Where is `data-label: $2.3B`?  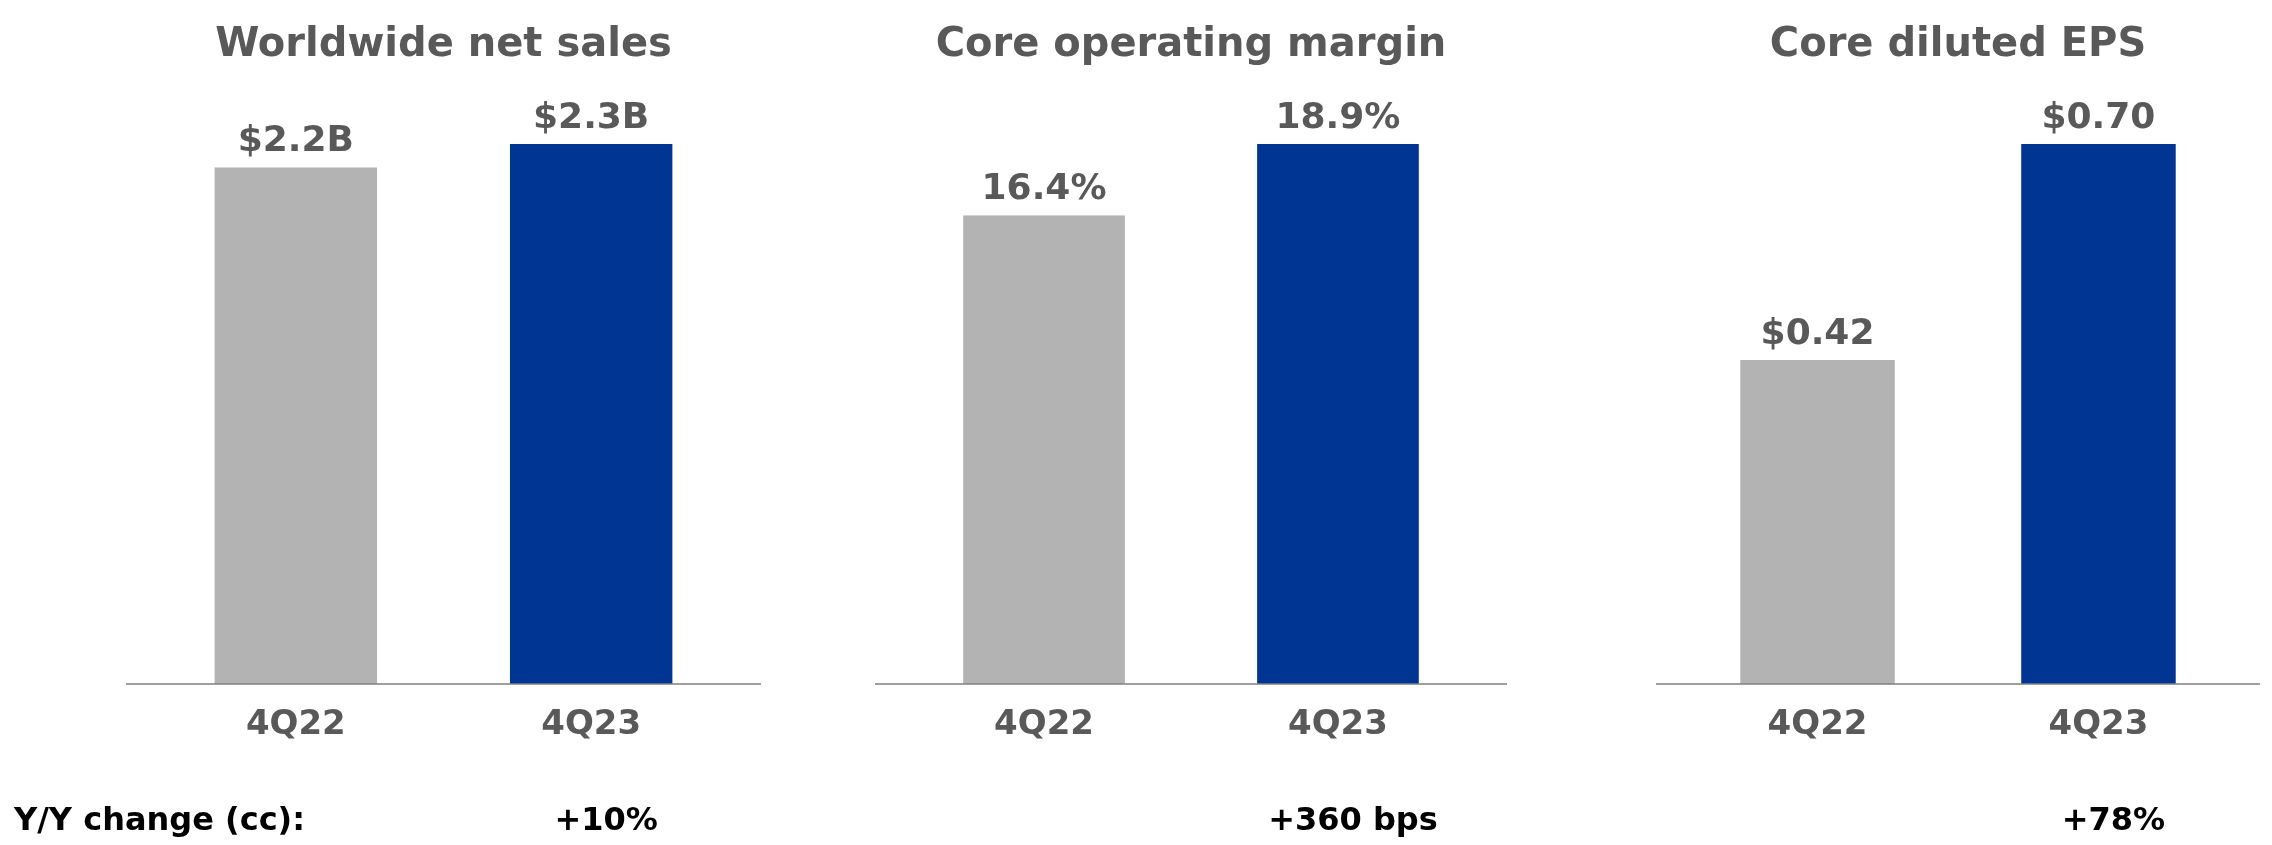
data-label: $2.3B is located at coordinates (591, 115).